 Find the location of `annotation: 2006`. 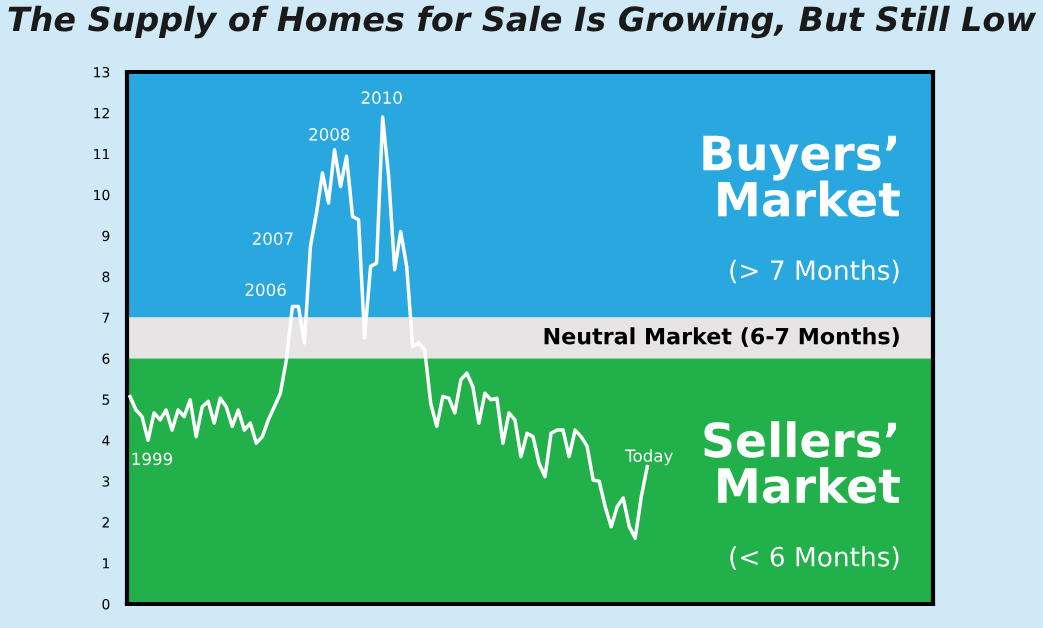

annotation: 2006 is located at coordinates (265, 290).